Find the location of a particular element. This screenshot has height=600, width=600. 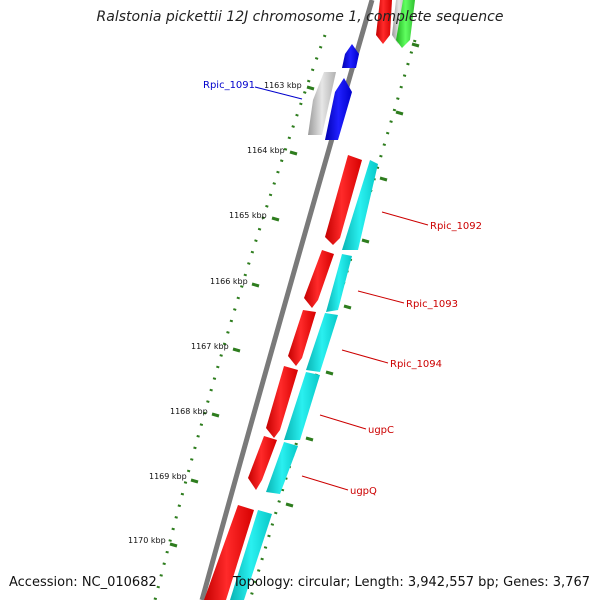

gene-rpic-1093-forward is located at coordinates (319, 279).